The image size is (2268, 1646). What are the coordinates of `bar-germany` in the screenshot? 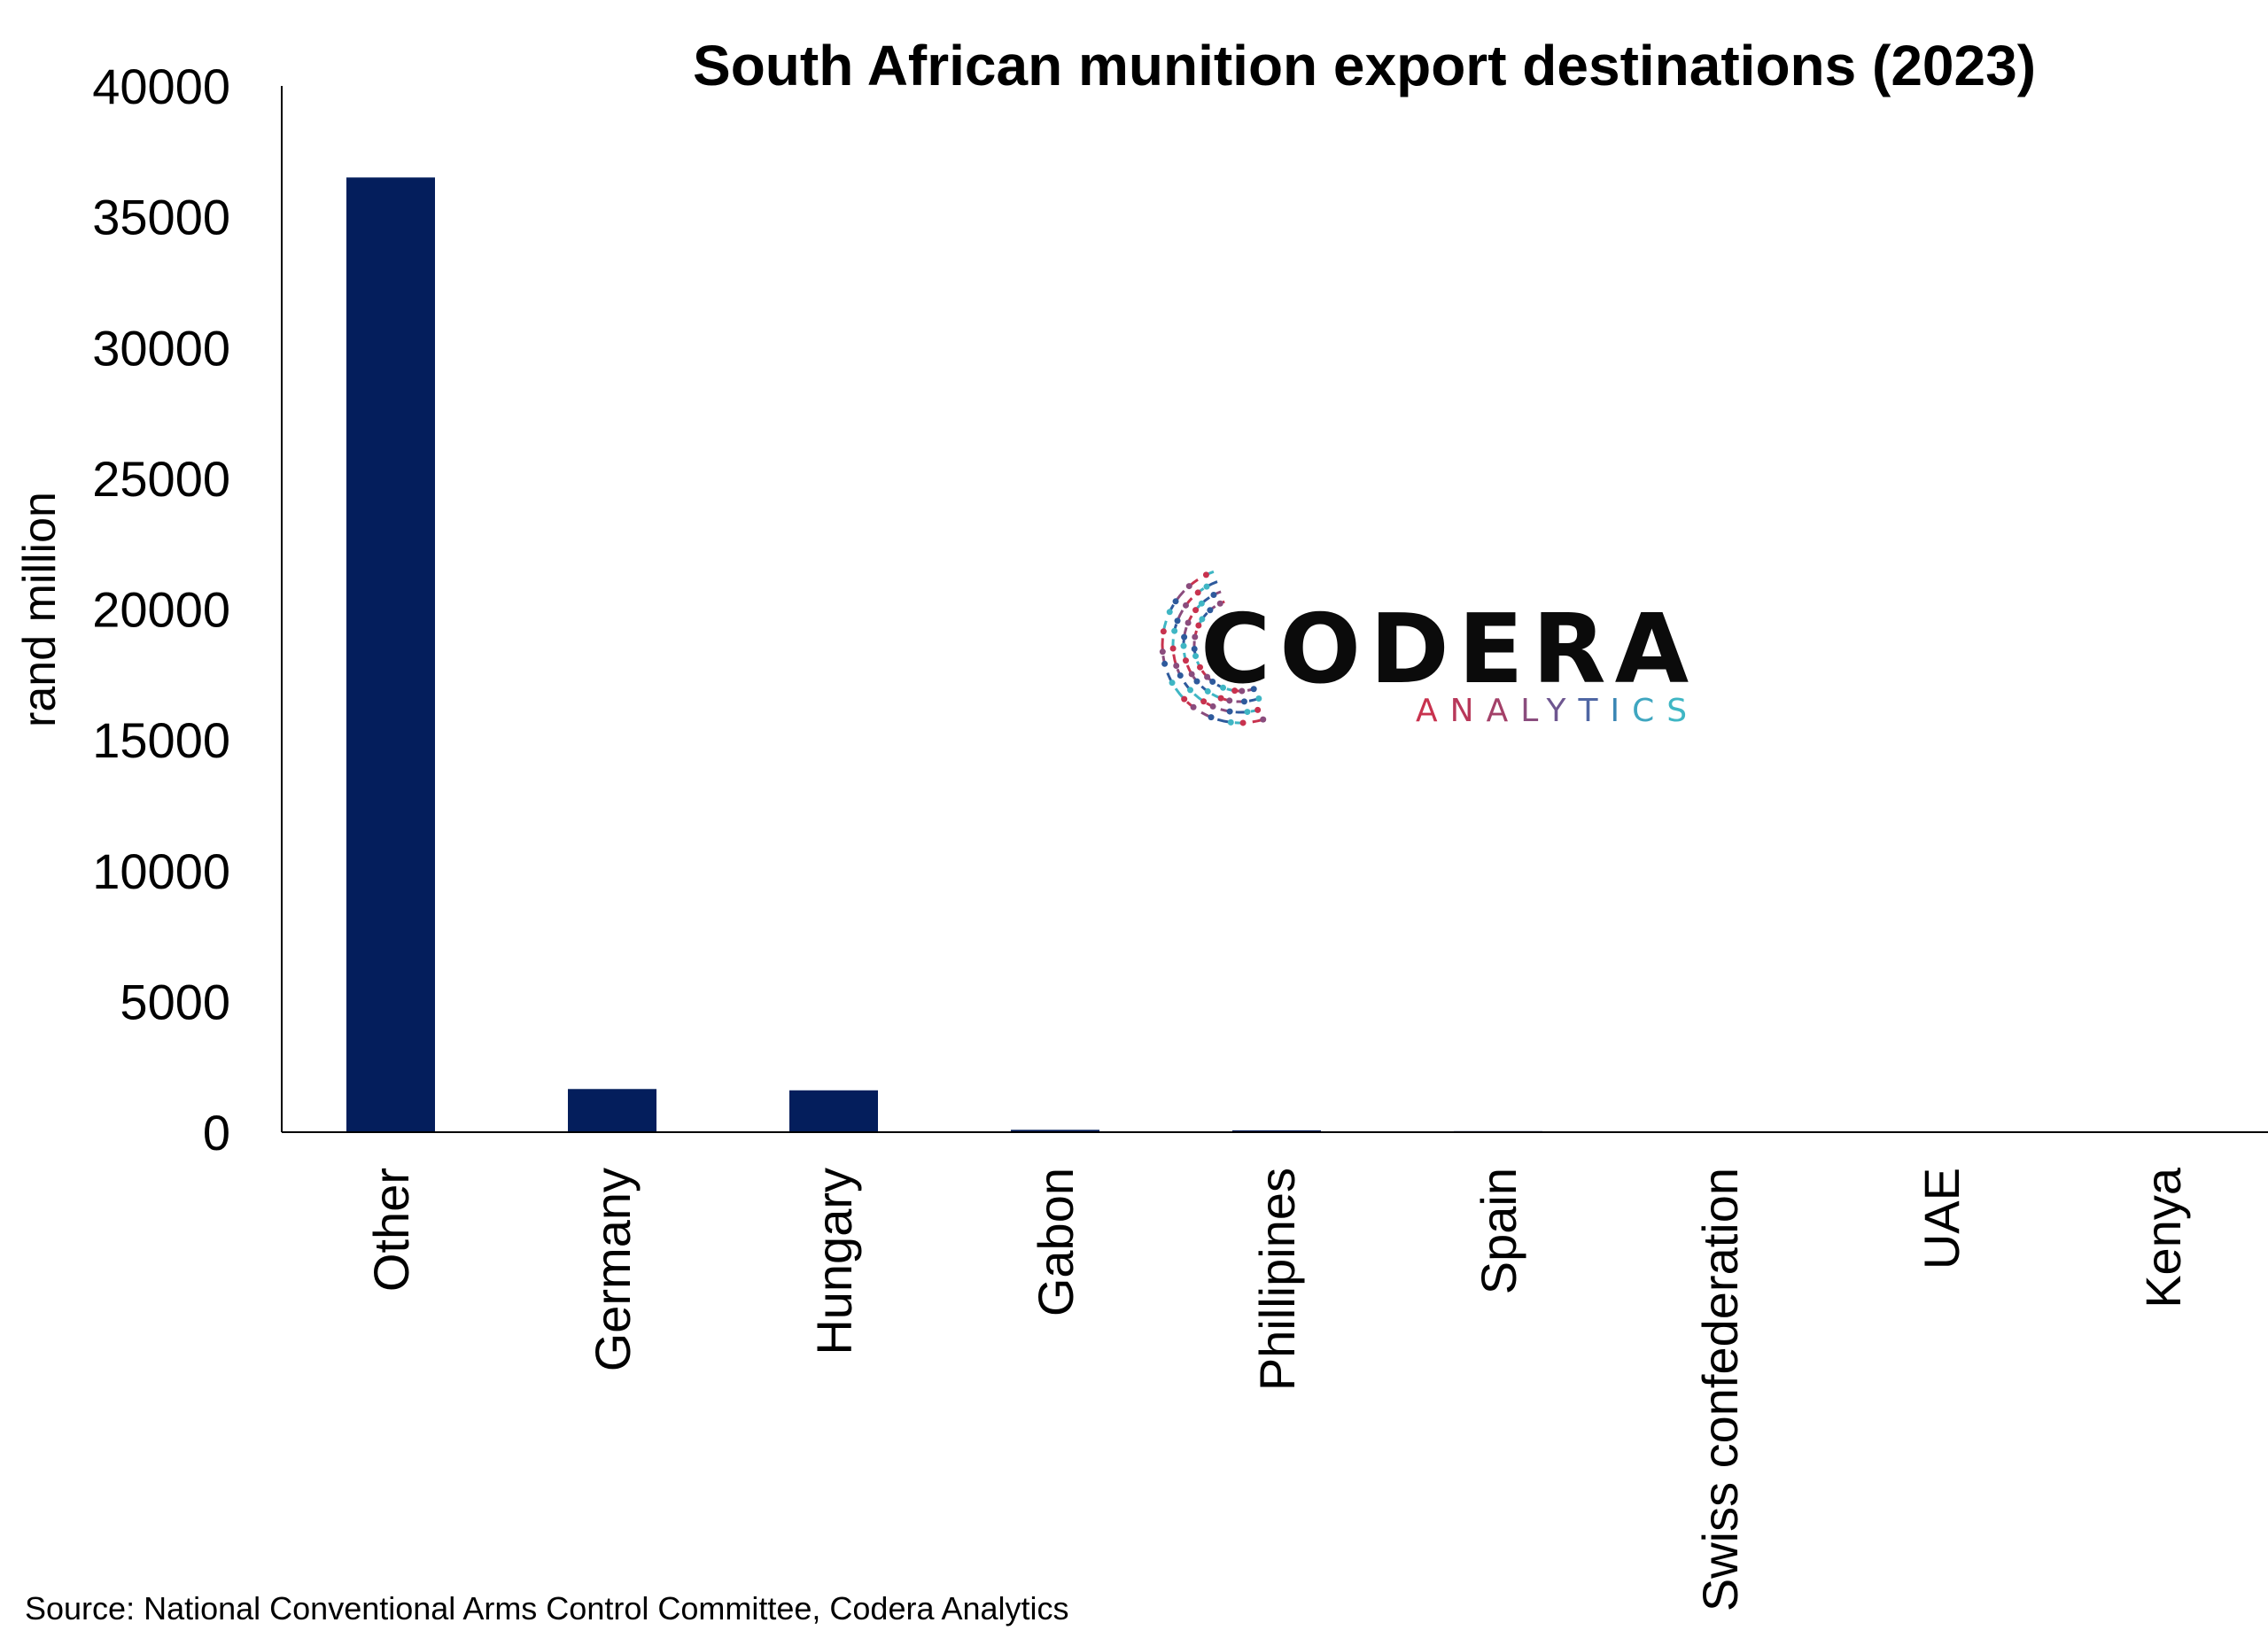 It's located at (612, 1110).